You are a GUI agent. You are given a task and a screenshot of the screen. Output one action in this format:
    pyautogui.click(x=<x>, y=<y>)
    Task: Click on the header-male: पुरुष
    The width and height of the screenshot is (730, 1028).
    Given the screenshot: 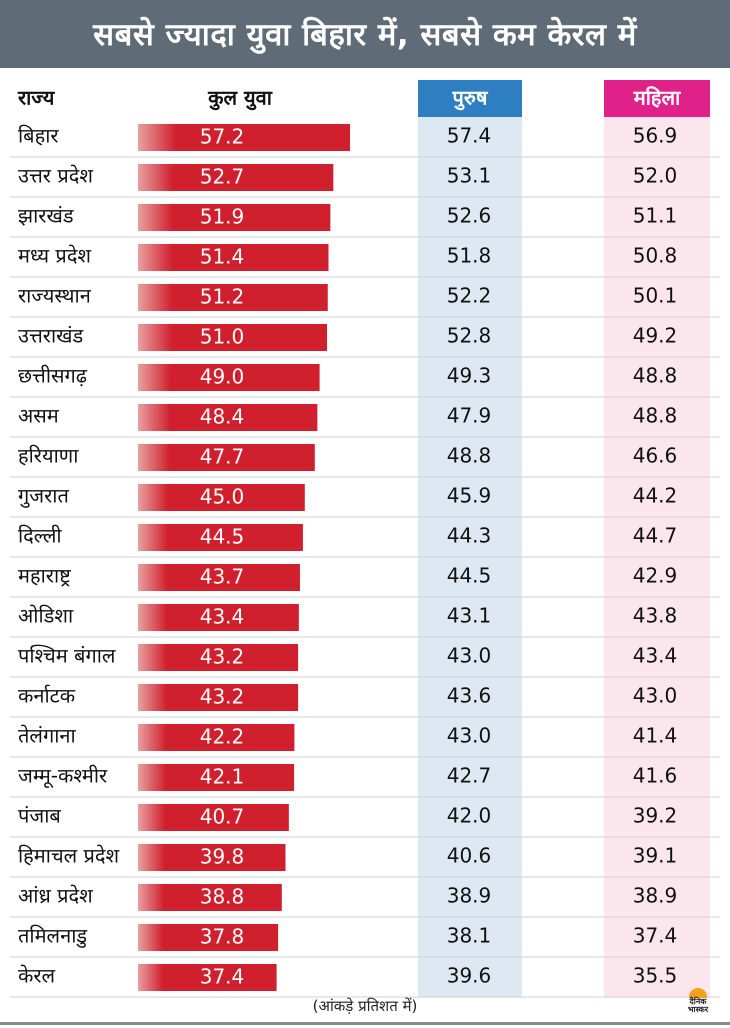 What is the action you would take?
    pyautogui.click(x=470, y=98)
    